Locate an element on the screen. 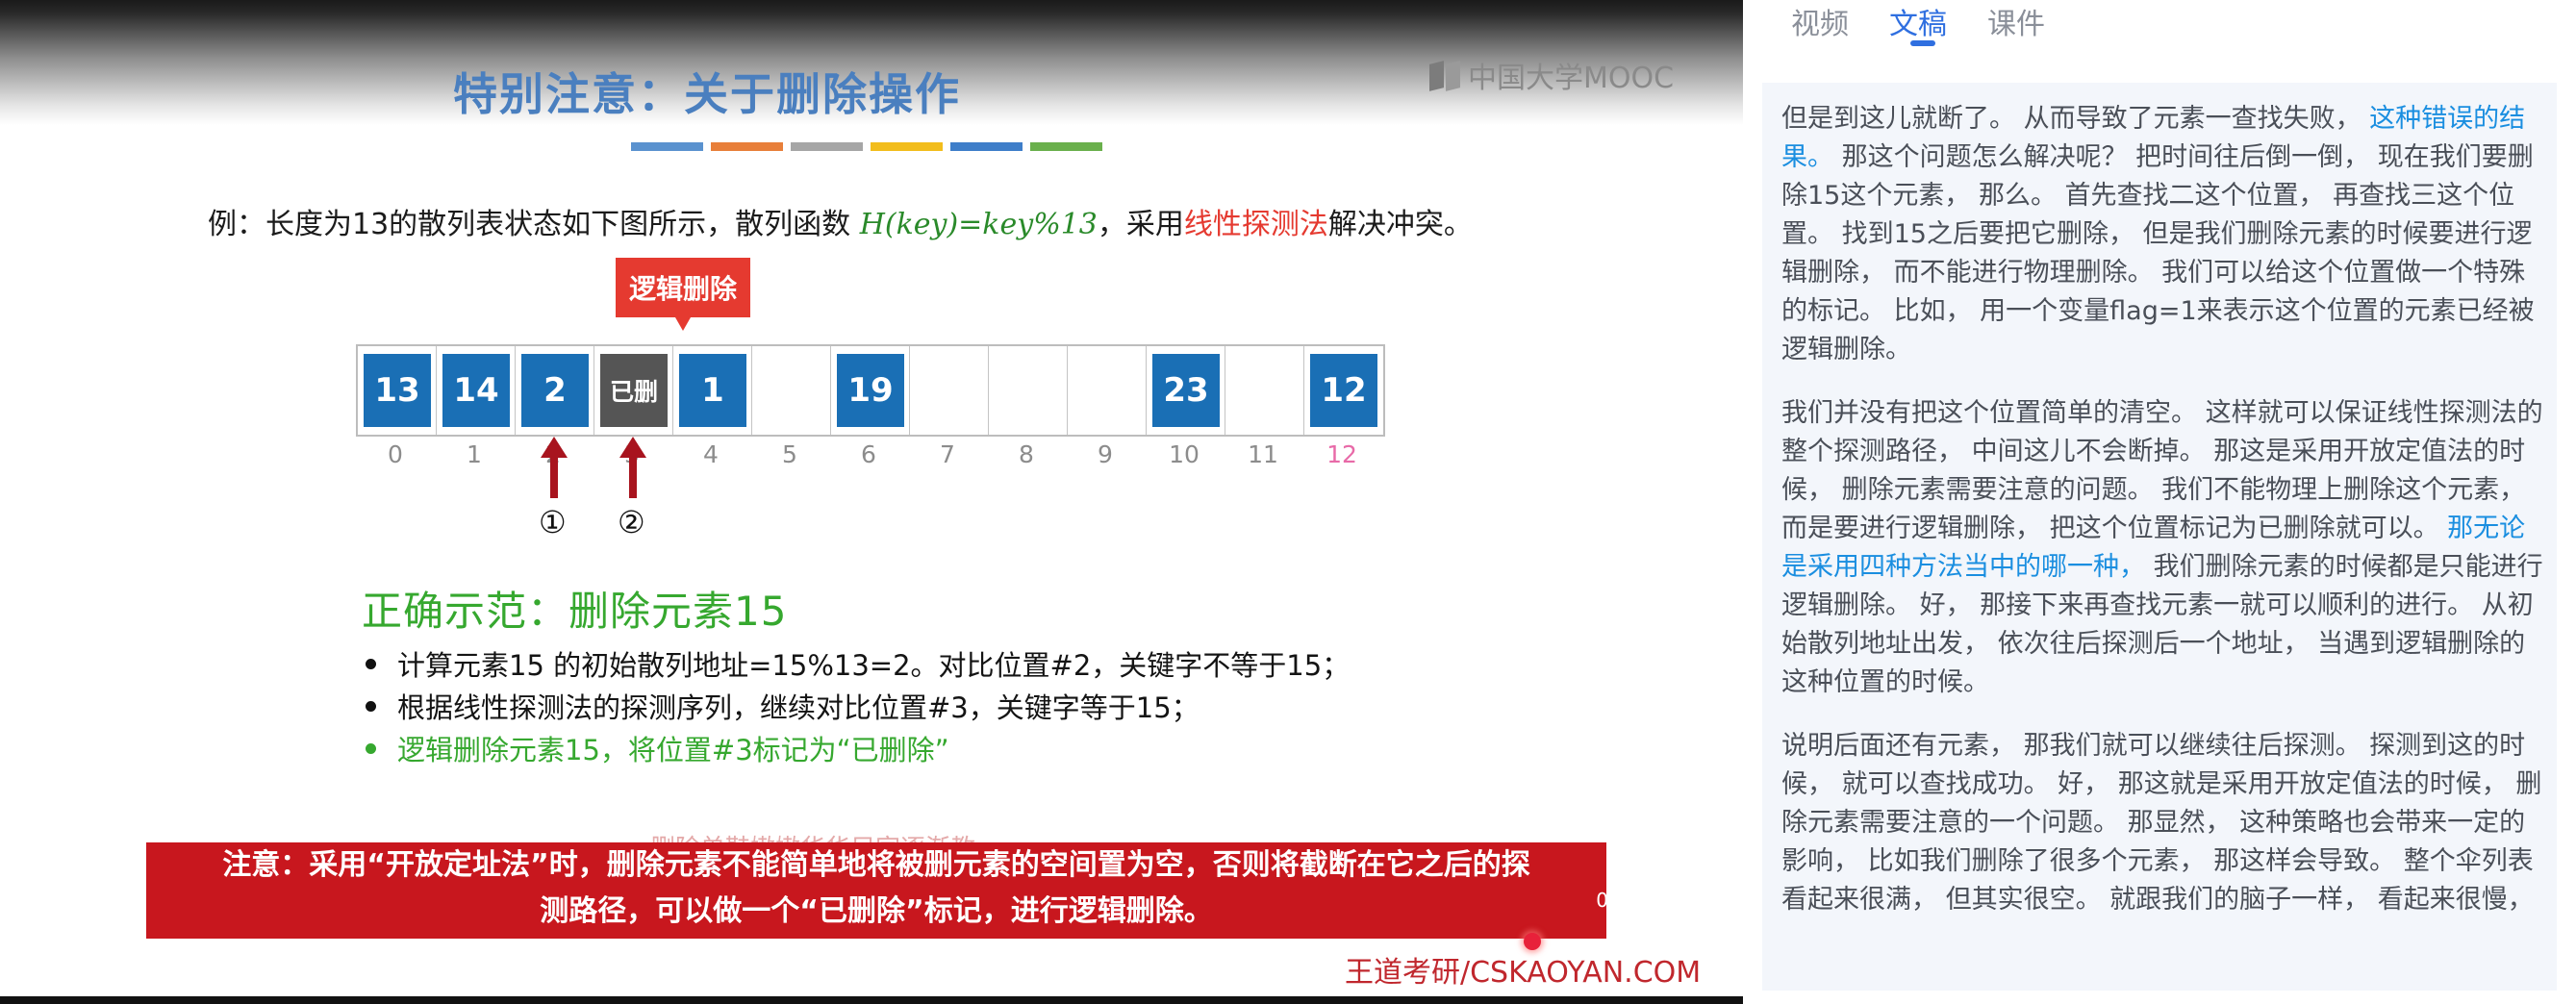  slide-title: 特别注意：关于删除操作 is located at coordinates (707, 94).